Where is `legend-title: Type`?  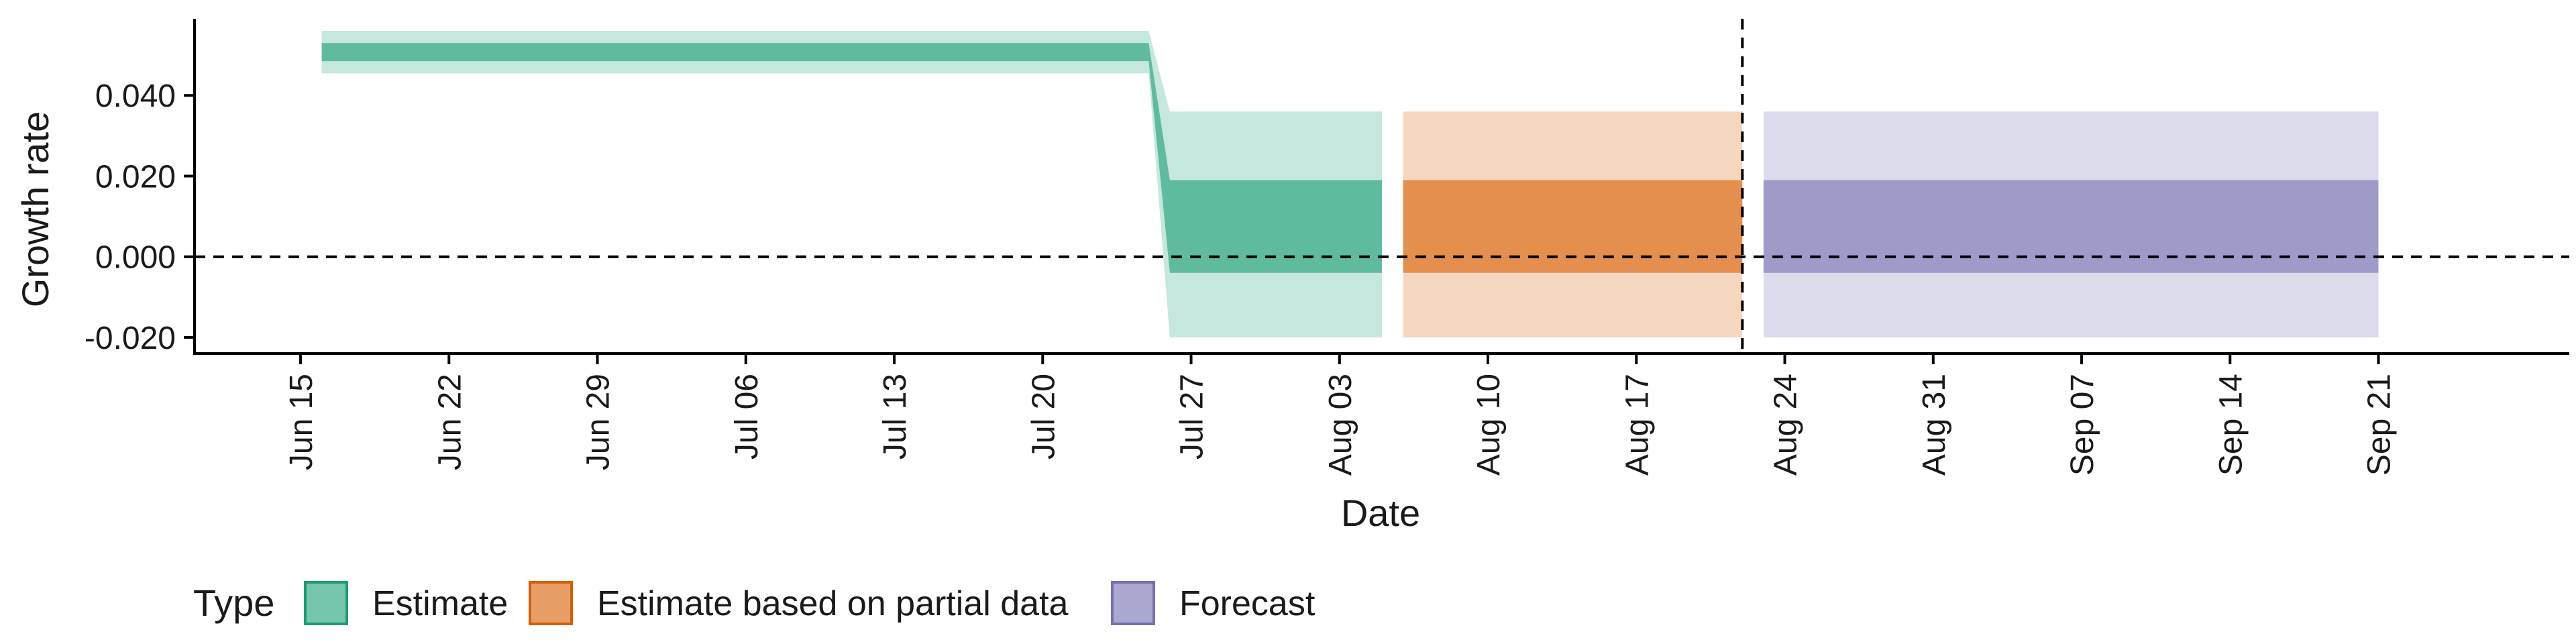 legend-title: Type is located at coordinates (233, 603).